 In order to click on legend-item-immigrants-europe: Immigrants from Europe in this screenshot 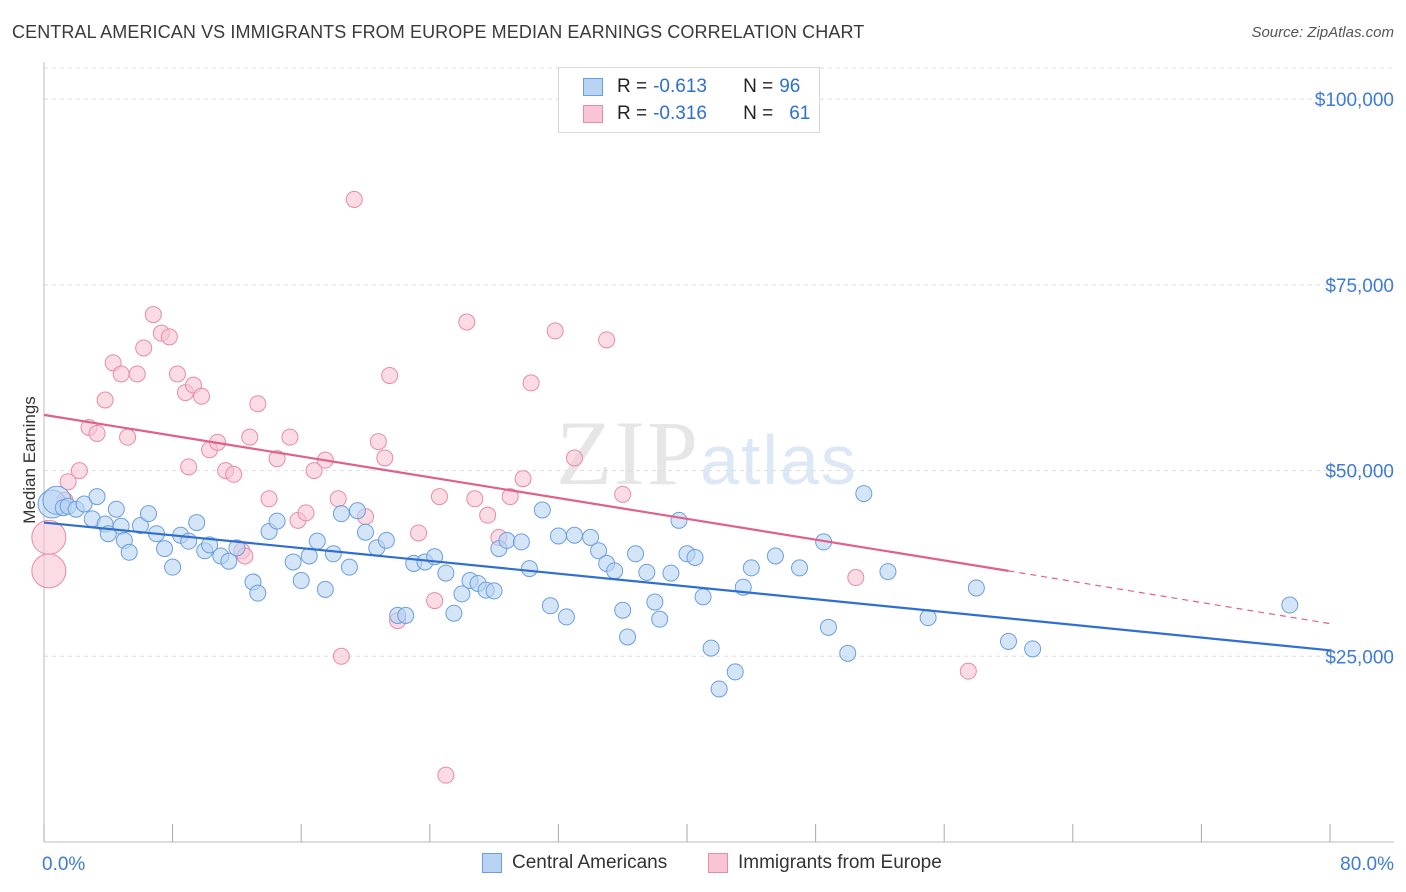, I will do `click(825, 863)`.